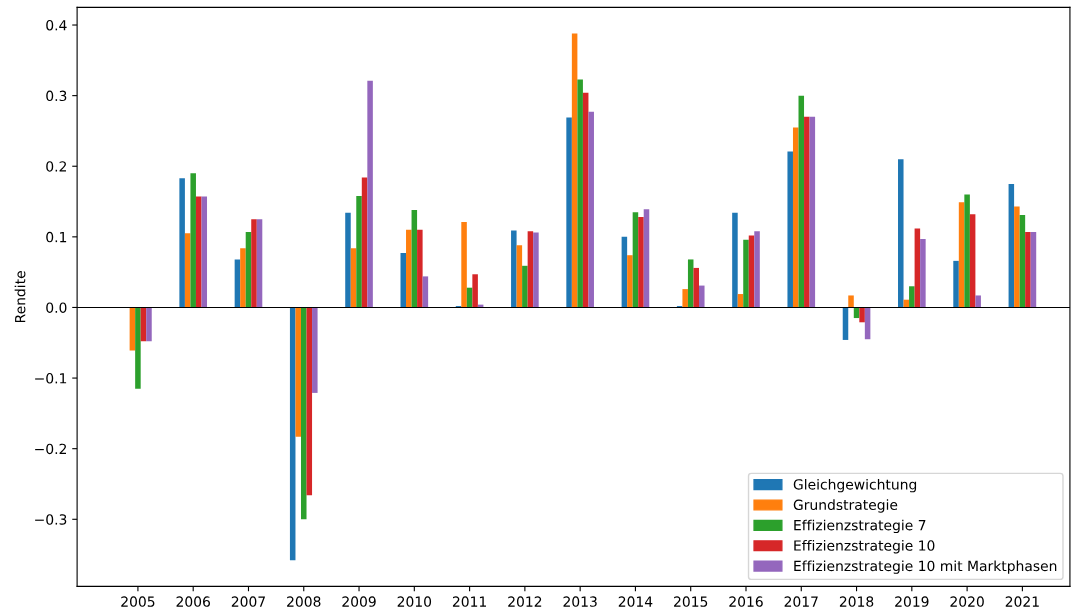  Describe the element at coordinates (925, 567) in the screenshot. I see `legend-label: Effizienzstrategie 10 mit Marktphasen` at that location.